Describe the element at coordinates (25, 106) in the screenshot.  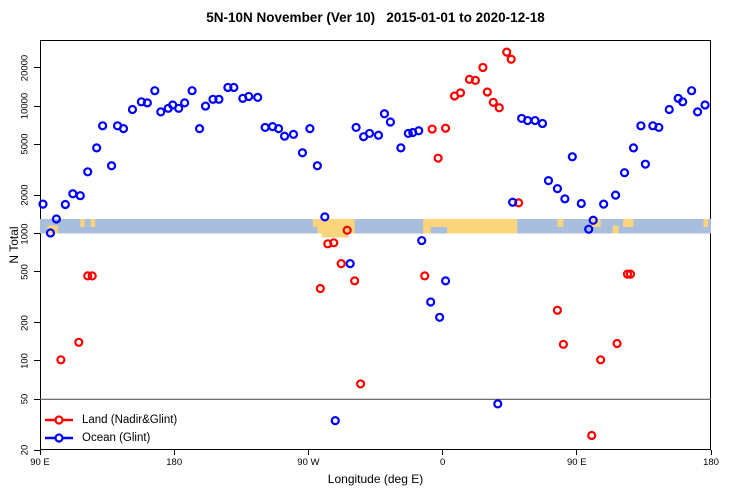
I see `y-tick-label: 10000` at that location.